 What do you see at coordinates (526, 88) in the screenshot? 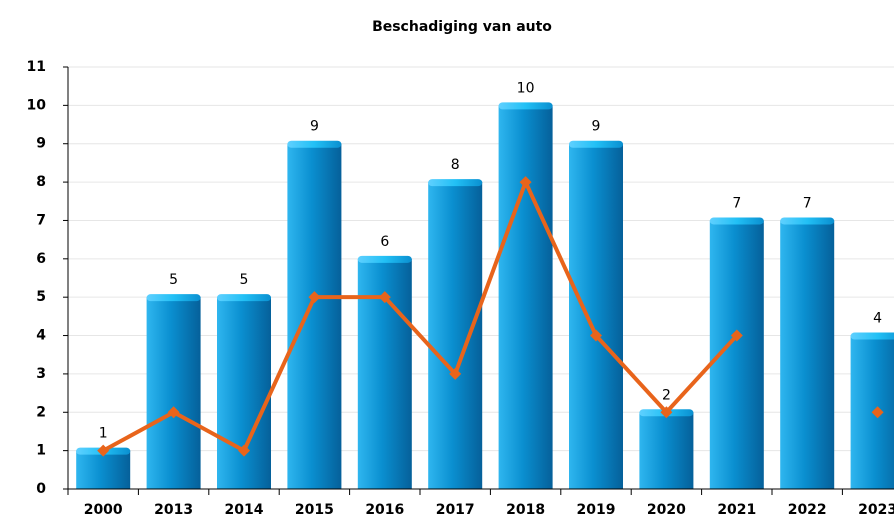
I see `value-label: 10` at bounding box center [526, 88].